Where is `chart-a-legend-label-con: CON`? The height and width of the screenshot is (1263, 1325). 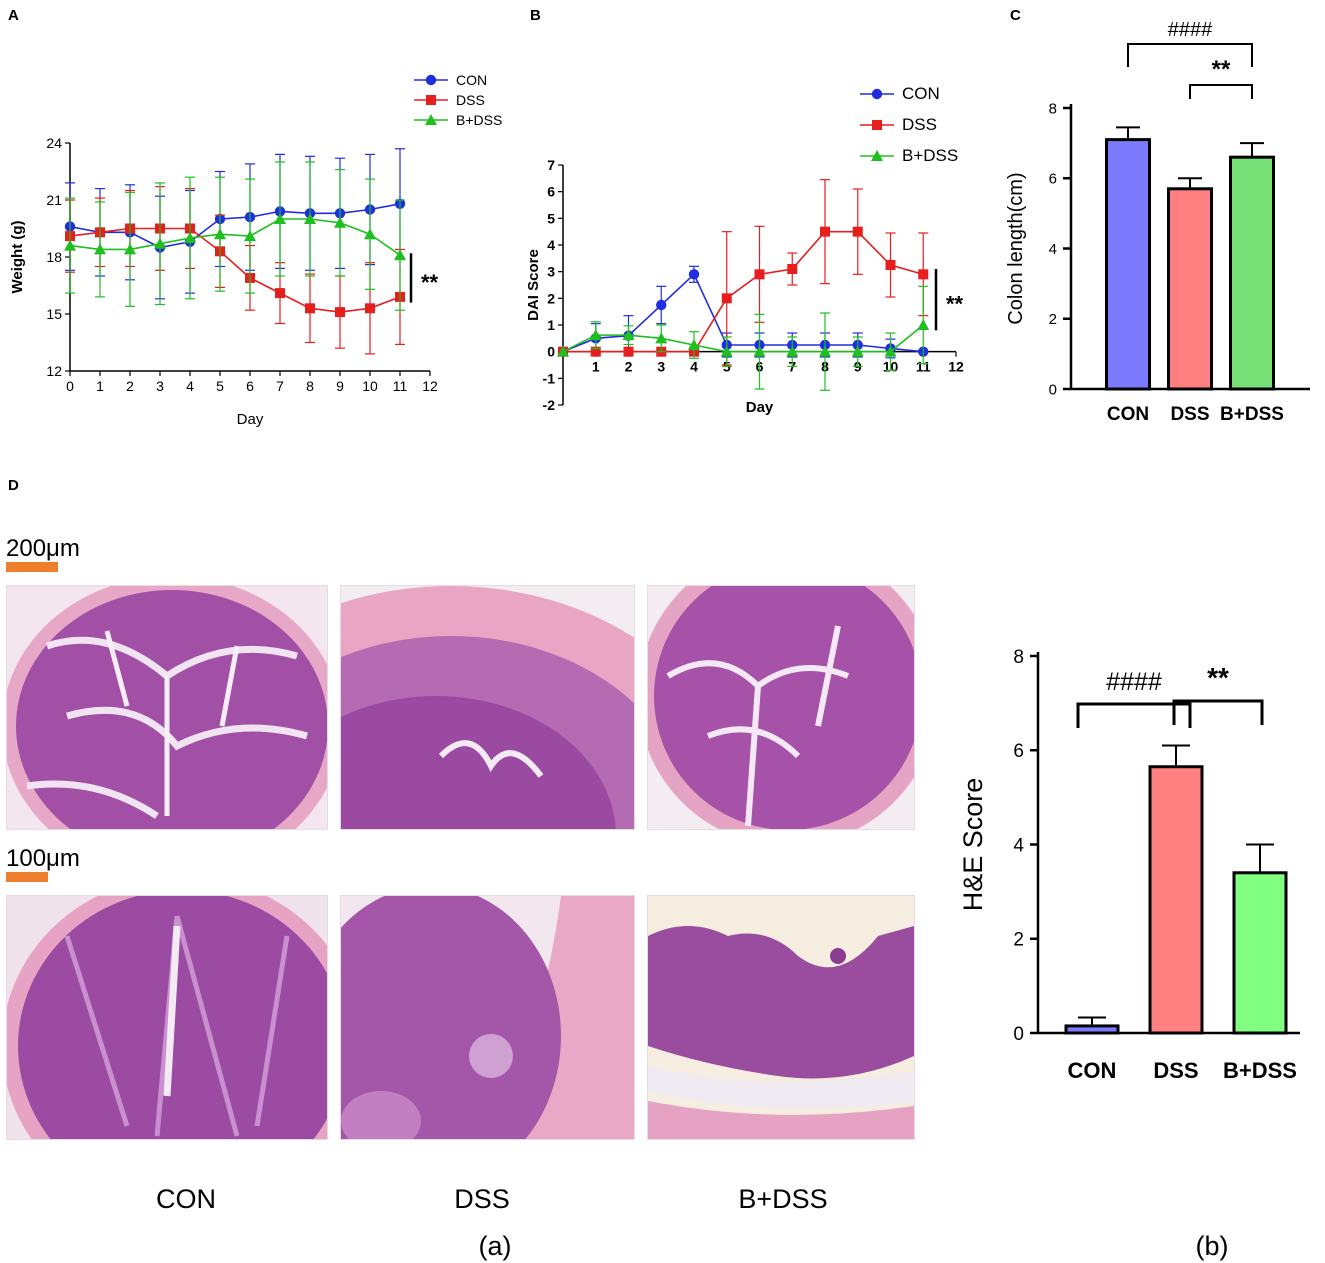
chart-a-legend-label-con: CON is located at coordinates (471, 80).